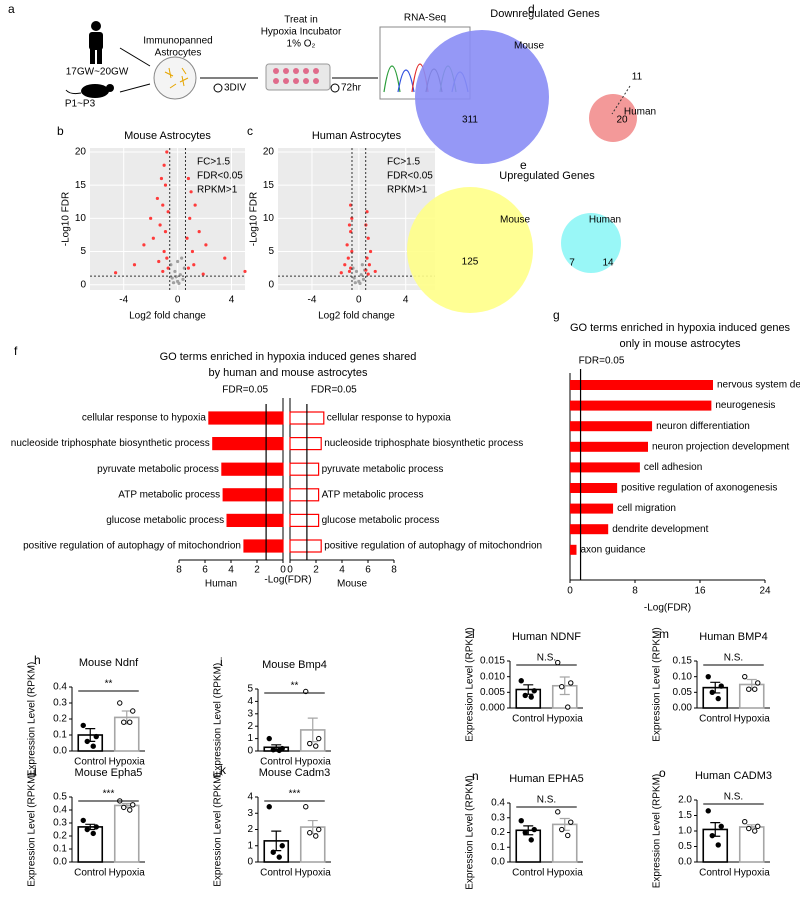  I want to click on x-axis-label: -Log(FDR), so click(667, 608).